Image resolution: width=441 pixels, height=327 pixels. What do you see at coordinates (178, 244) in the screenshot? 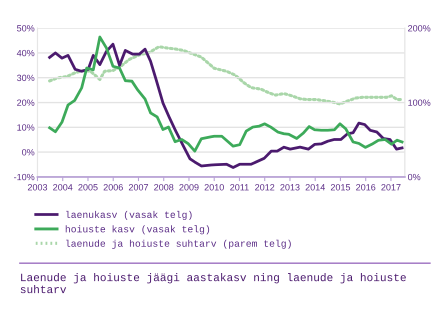
I see `legend-label: laenude ja hoiuste suhtarv (parem telg)` at bounding box center [178, 244].